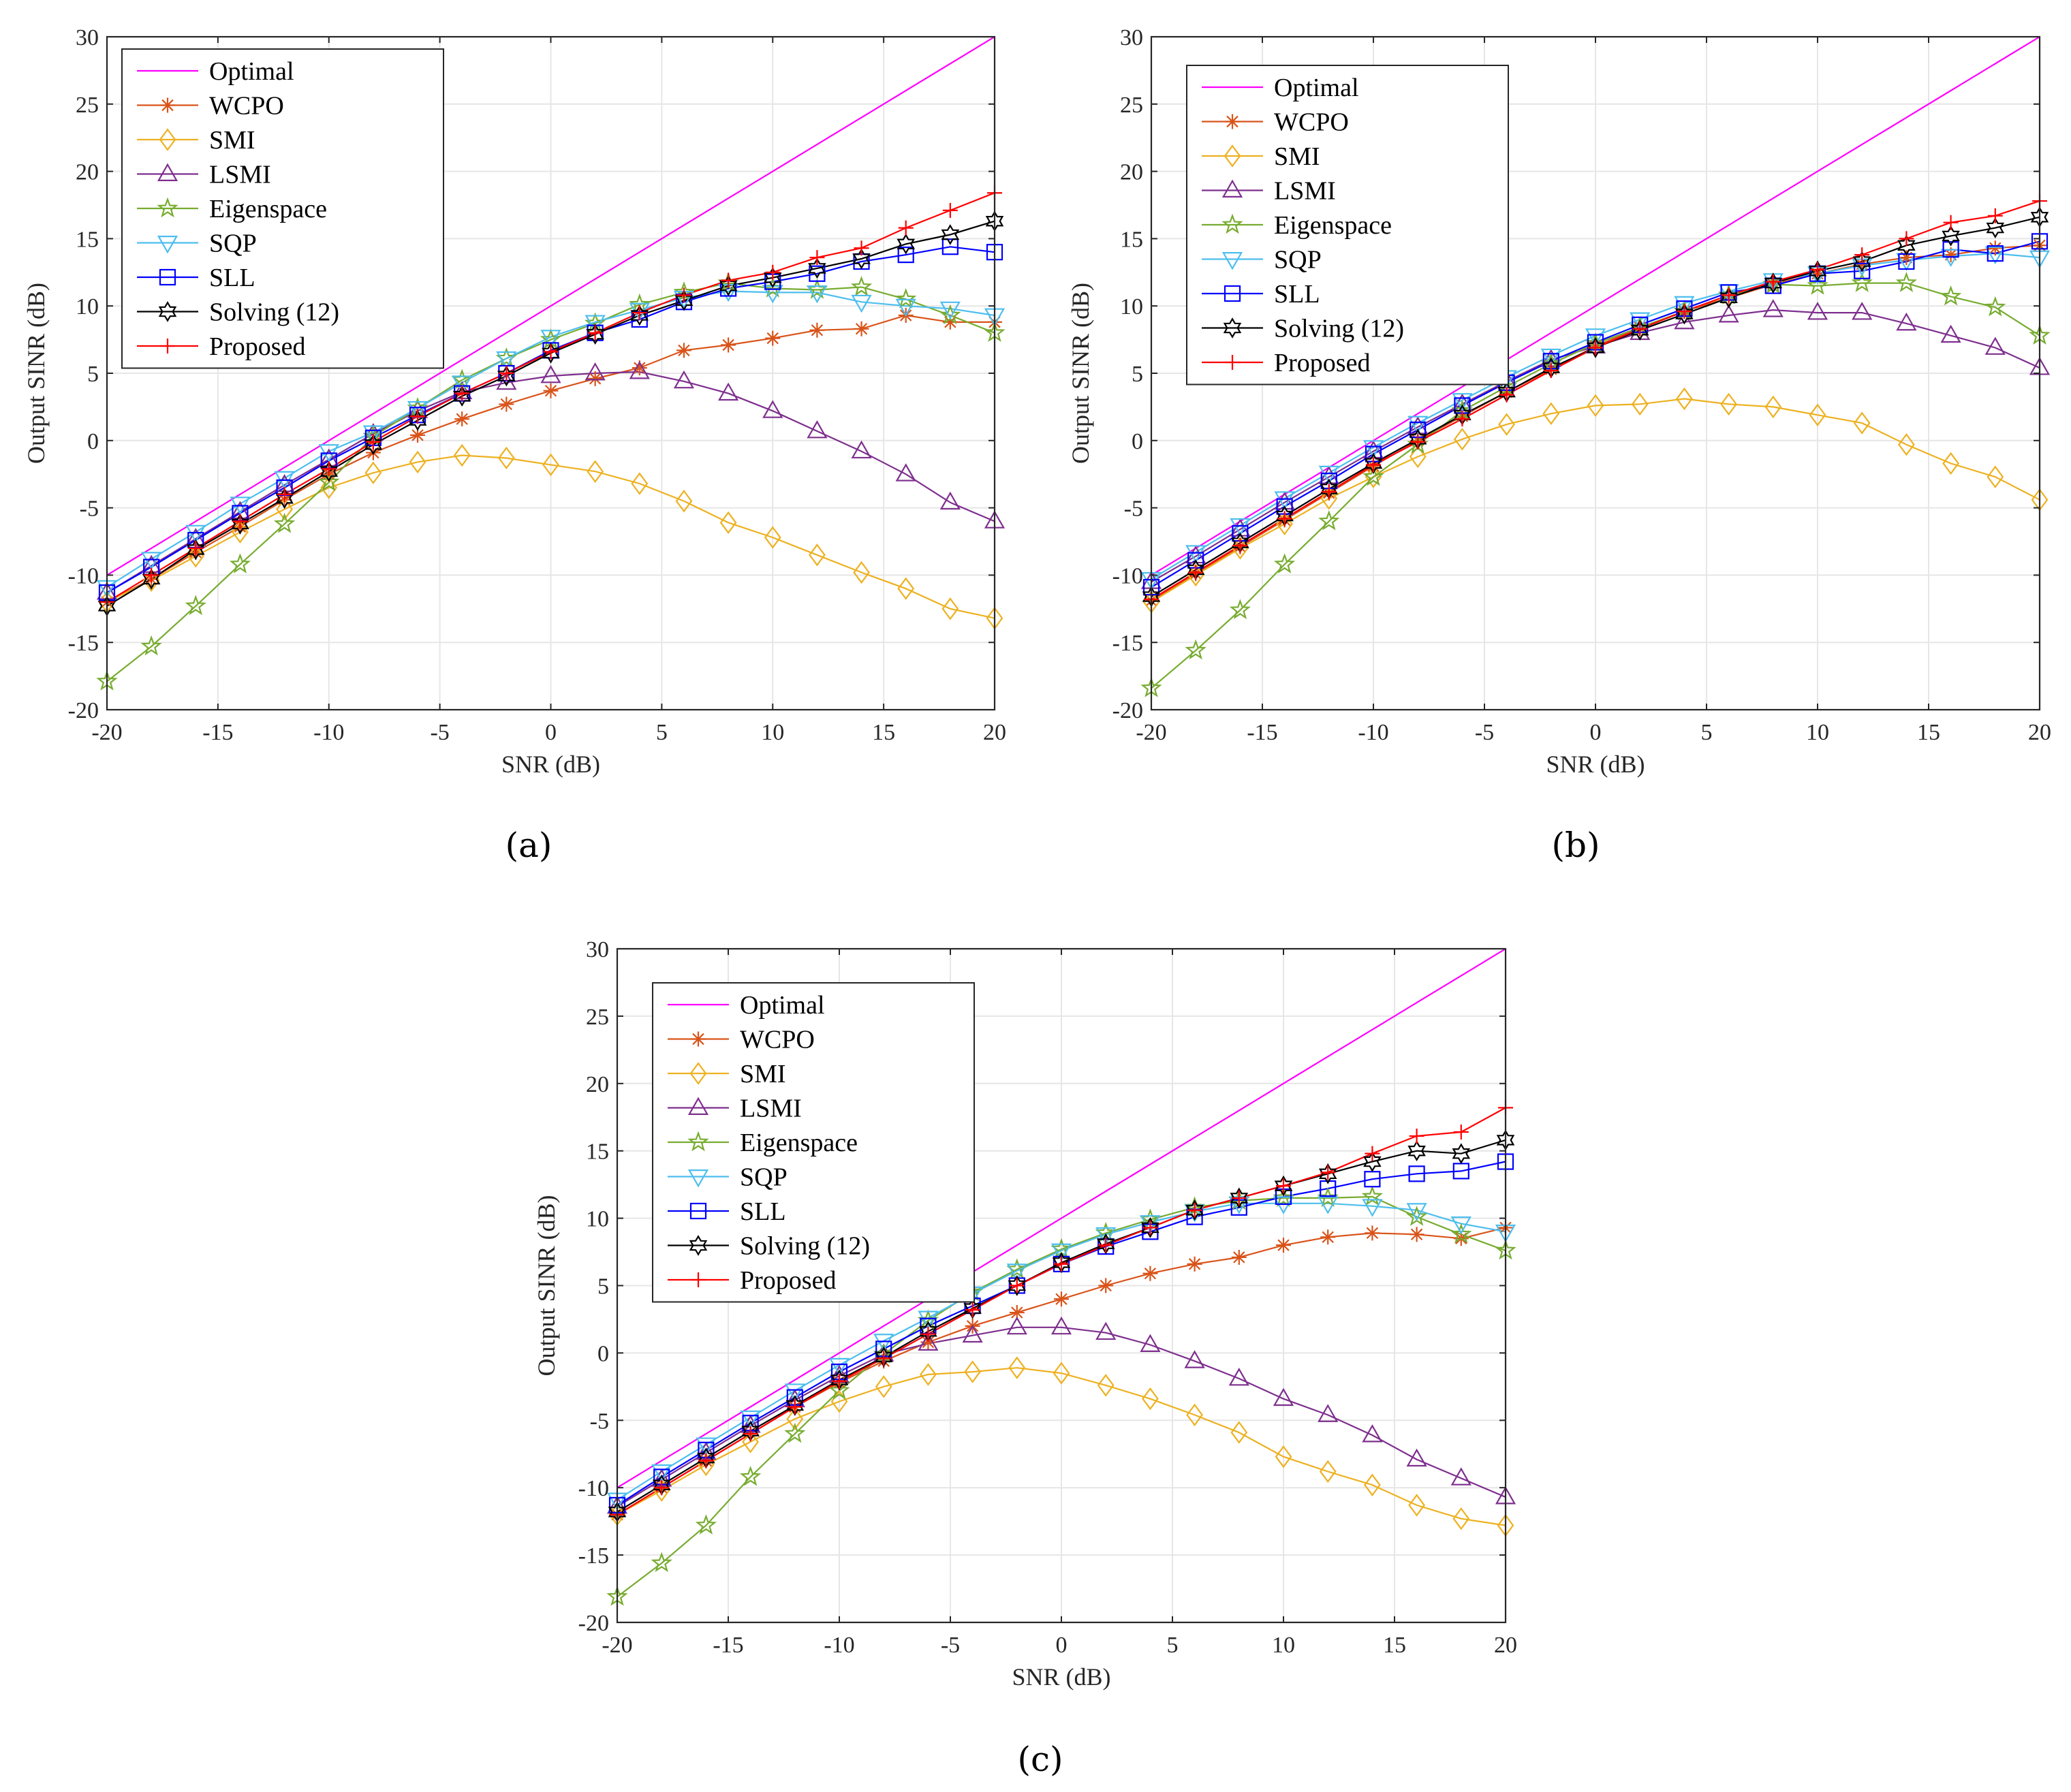 Image resolution: width=2071 pixels, height=1792 pixels. What do you see at coordinates (699, 1279) in the screenshot?
I see `legend-marker-proposed` at bounding box center [699, 1279].